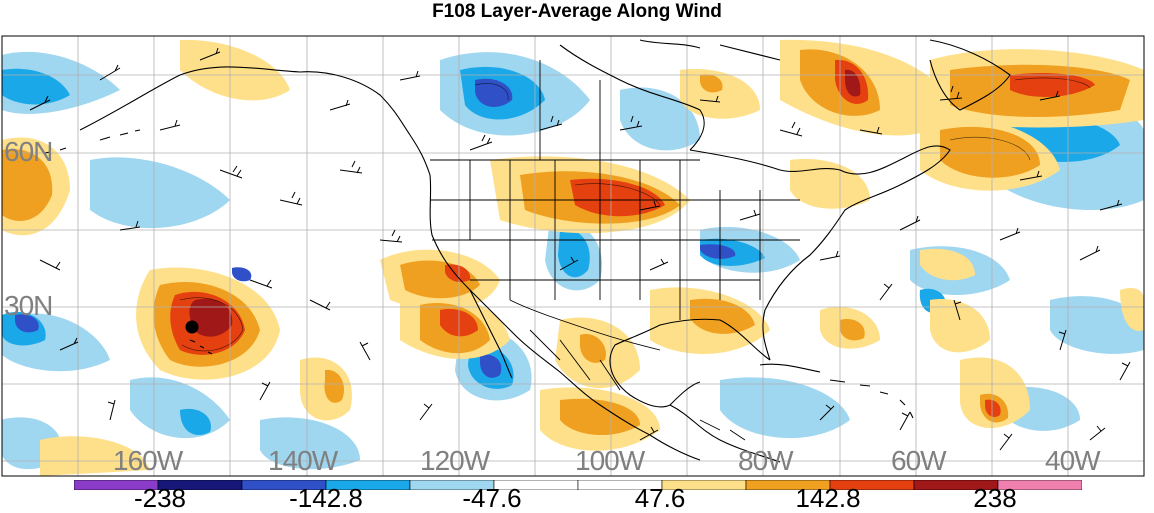 The width and height of the screenshot is (1154, 513). What do you see at coordinates (660, 498) in the screenshot?
I see `colorbar-label-pos47: 47.6` at bounding box center [660, 498].